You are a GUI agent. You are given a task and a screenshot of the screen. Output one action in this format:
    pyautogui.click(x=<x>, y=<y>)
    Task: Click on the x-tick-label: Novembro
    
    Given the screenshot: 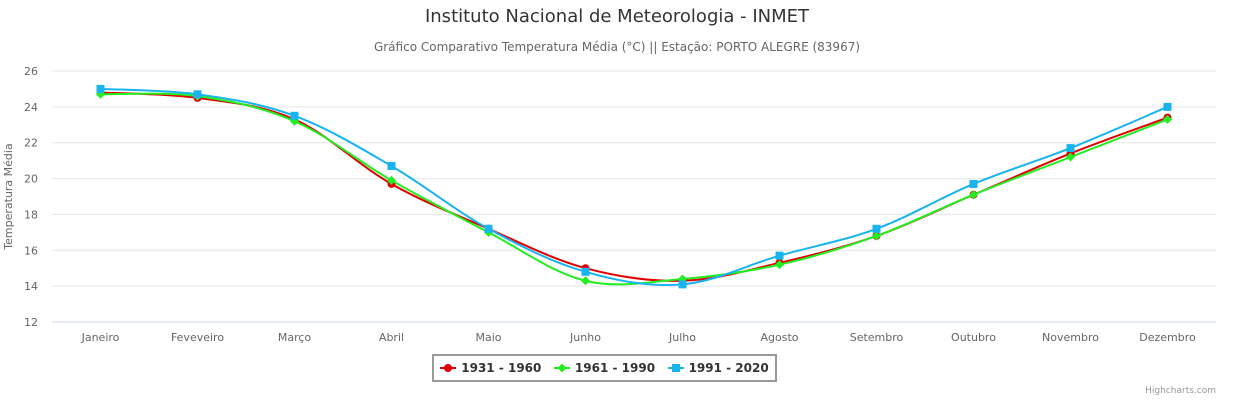 What is the action you would take?
    pyautogui.click(x=1070, y=337)
    